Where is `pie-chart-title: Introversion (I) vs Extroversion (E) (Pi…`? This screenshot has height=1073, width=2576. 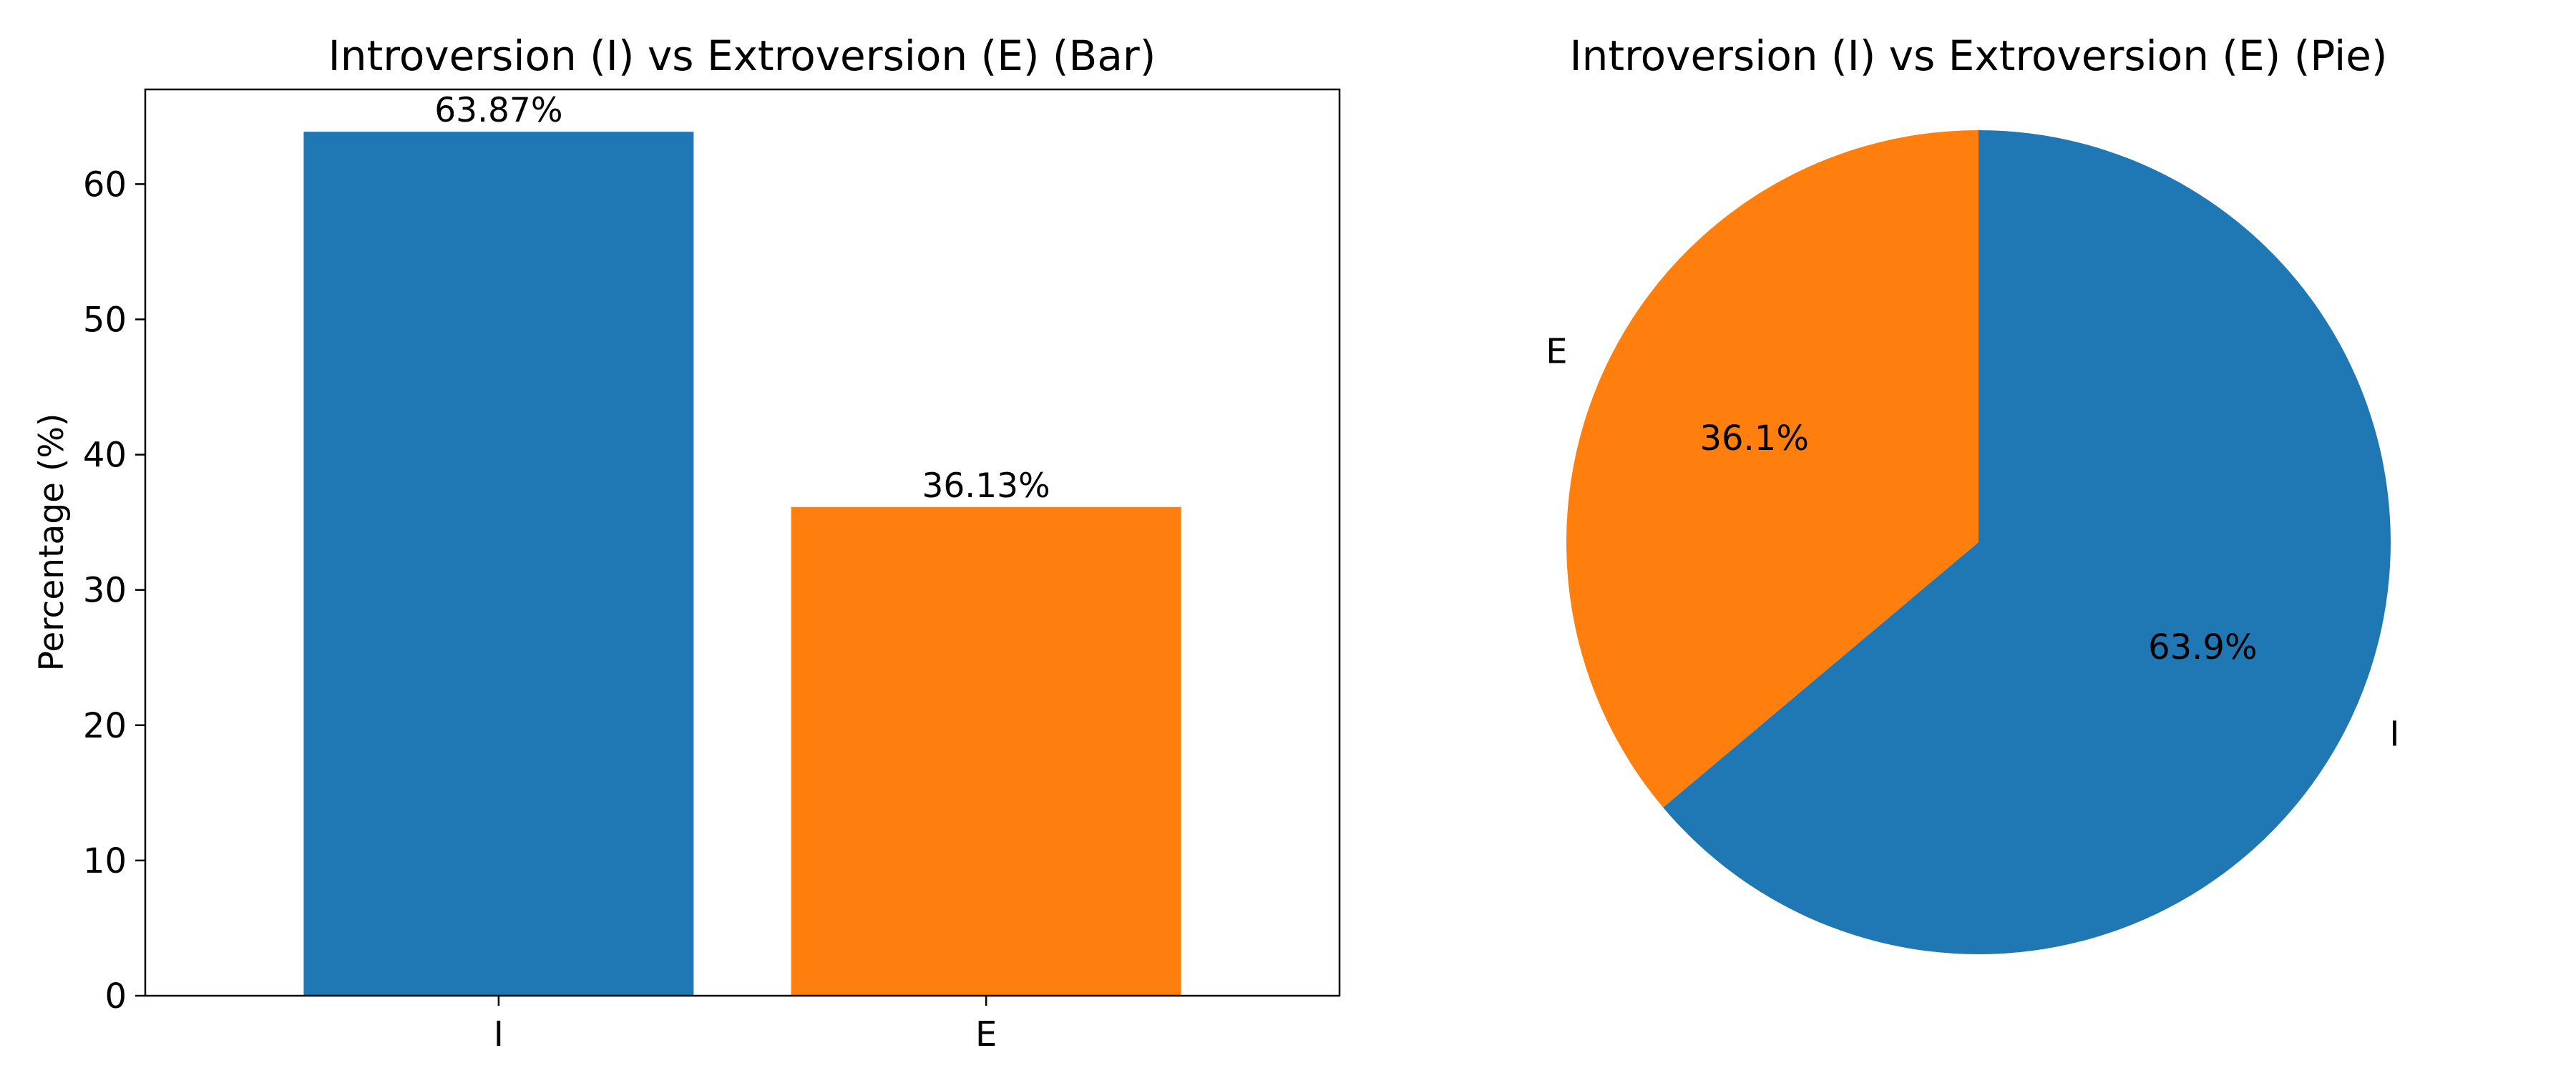 pie-chart-title: Introversion (I) vs Extroversion (E) (Pi… is located at coordinates (1978, 55).